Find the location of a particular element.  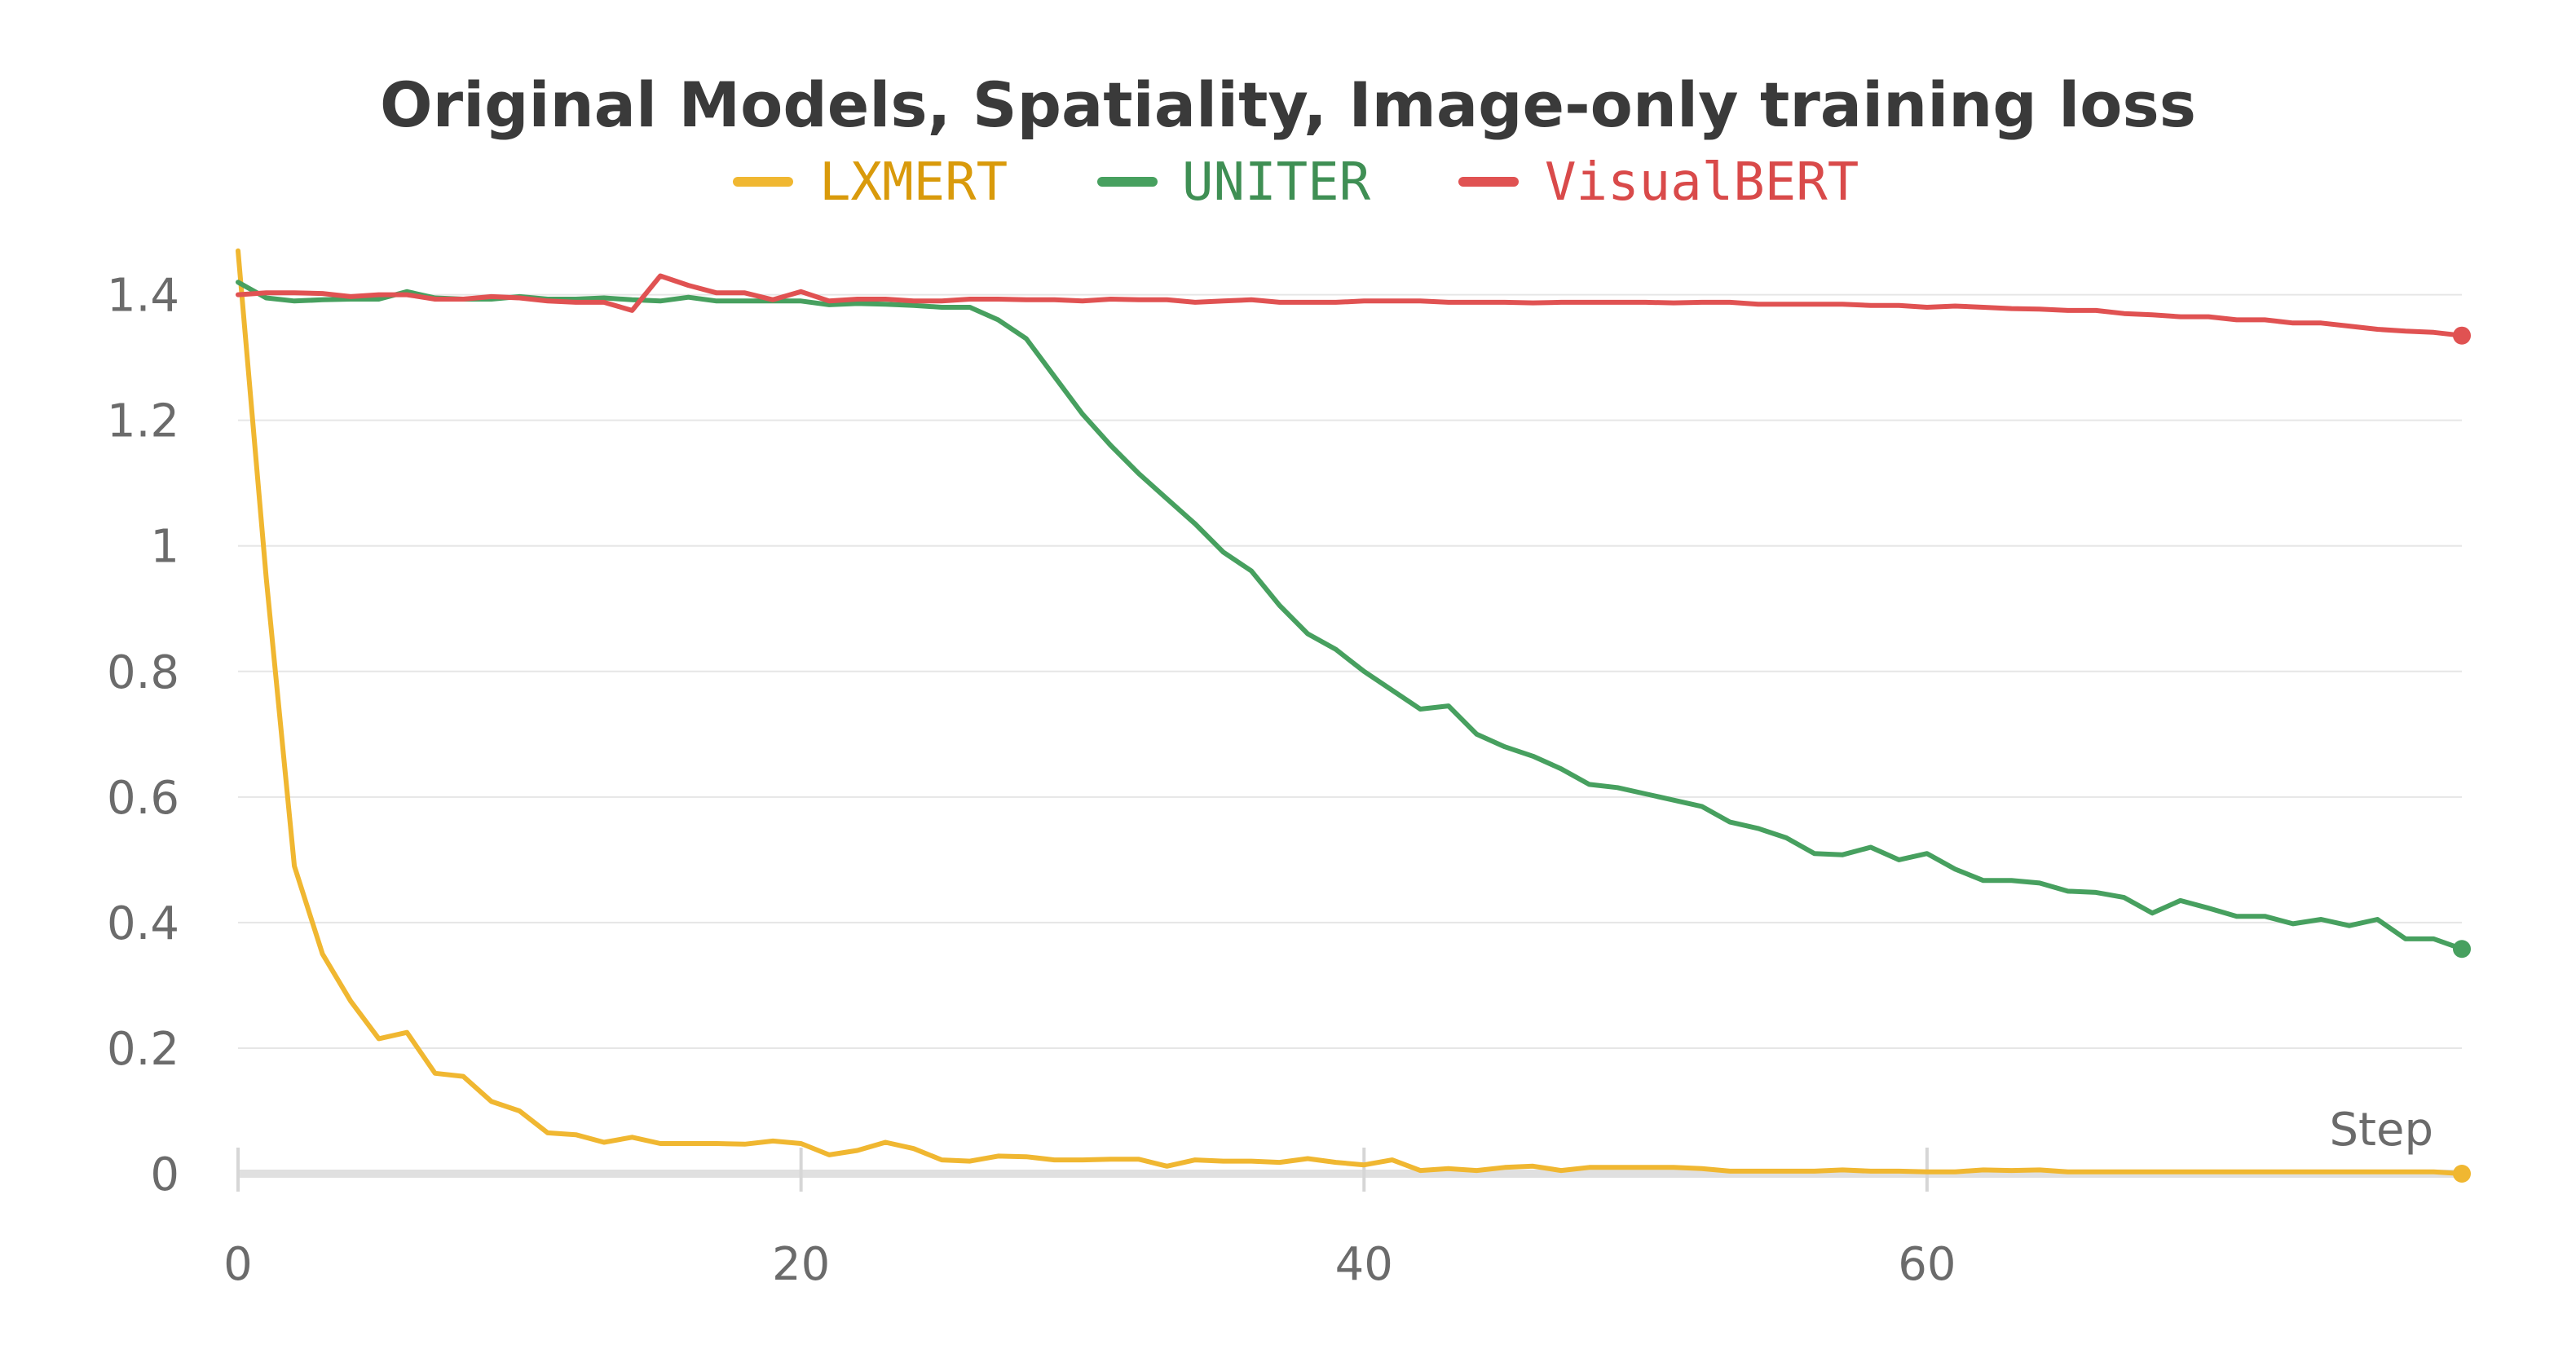

y-tick-label: 0 is located at coordinates (164, 1174).